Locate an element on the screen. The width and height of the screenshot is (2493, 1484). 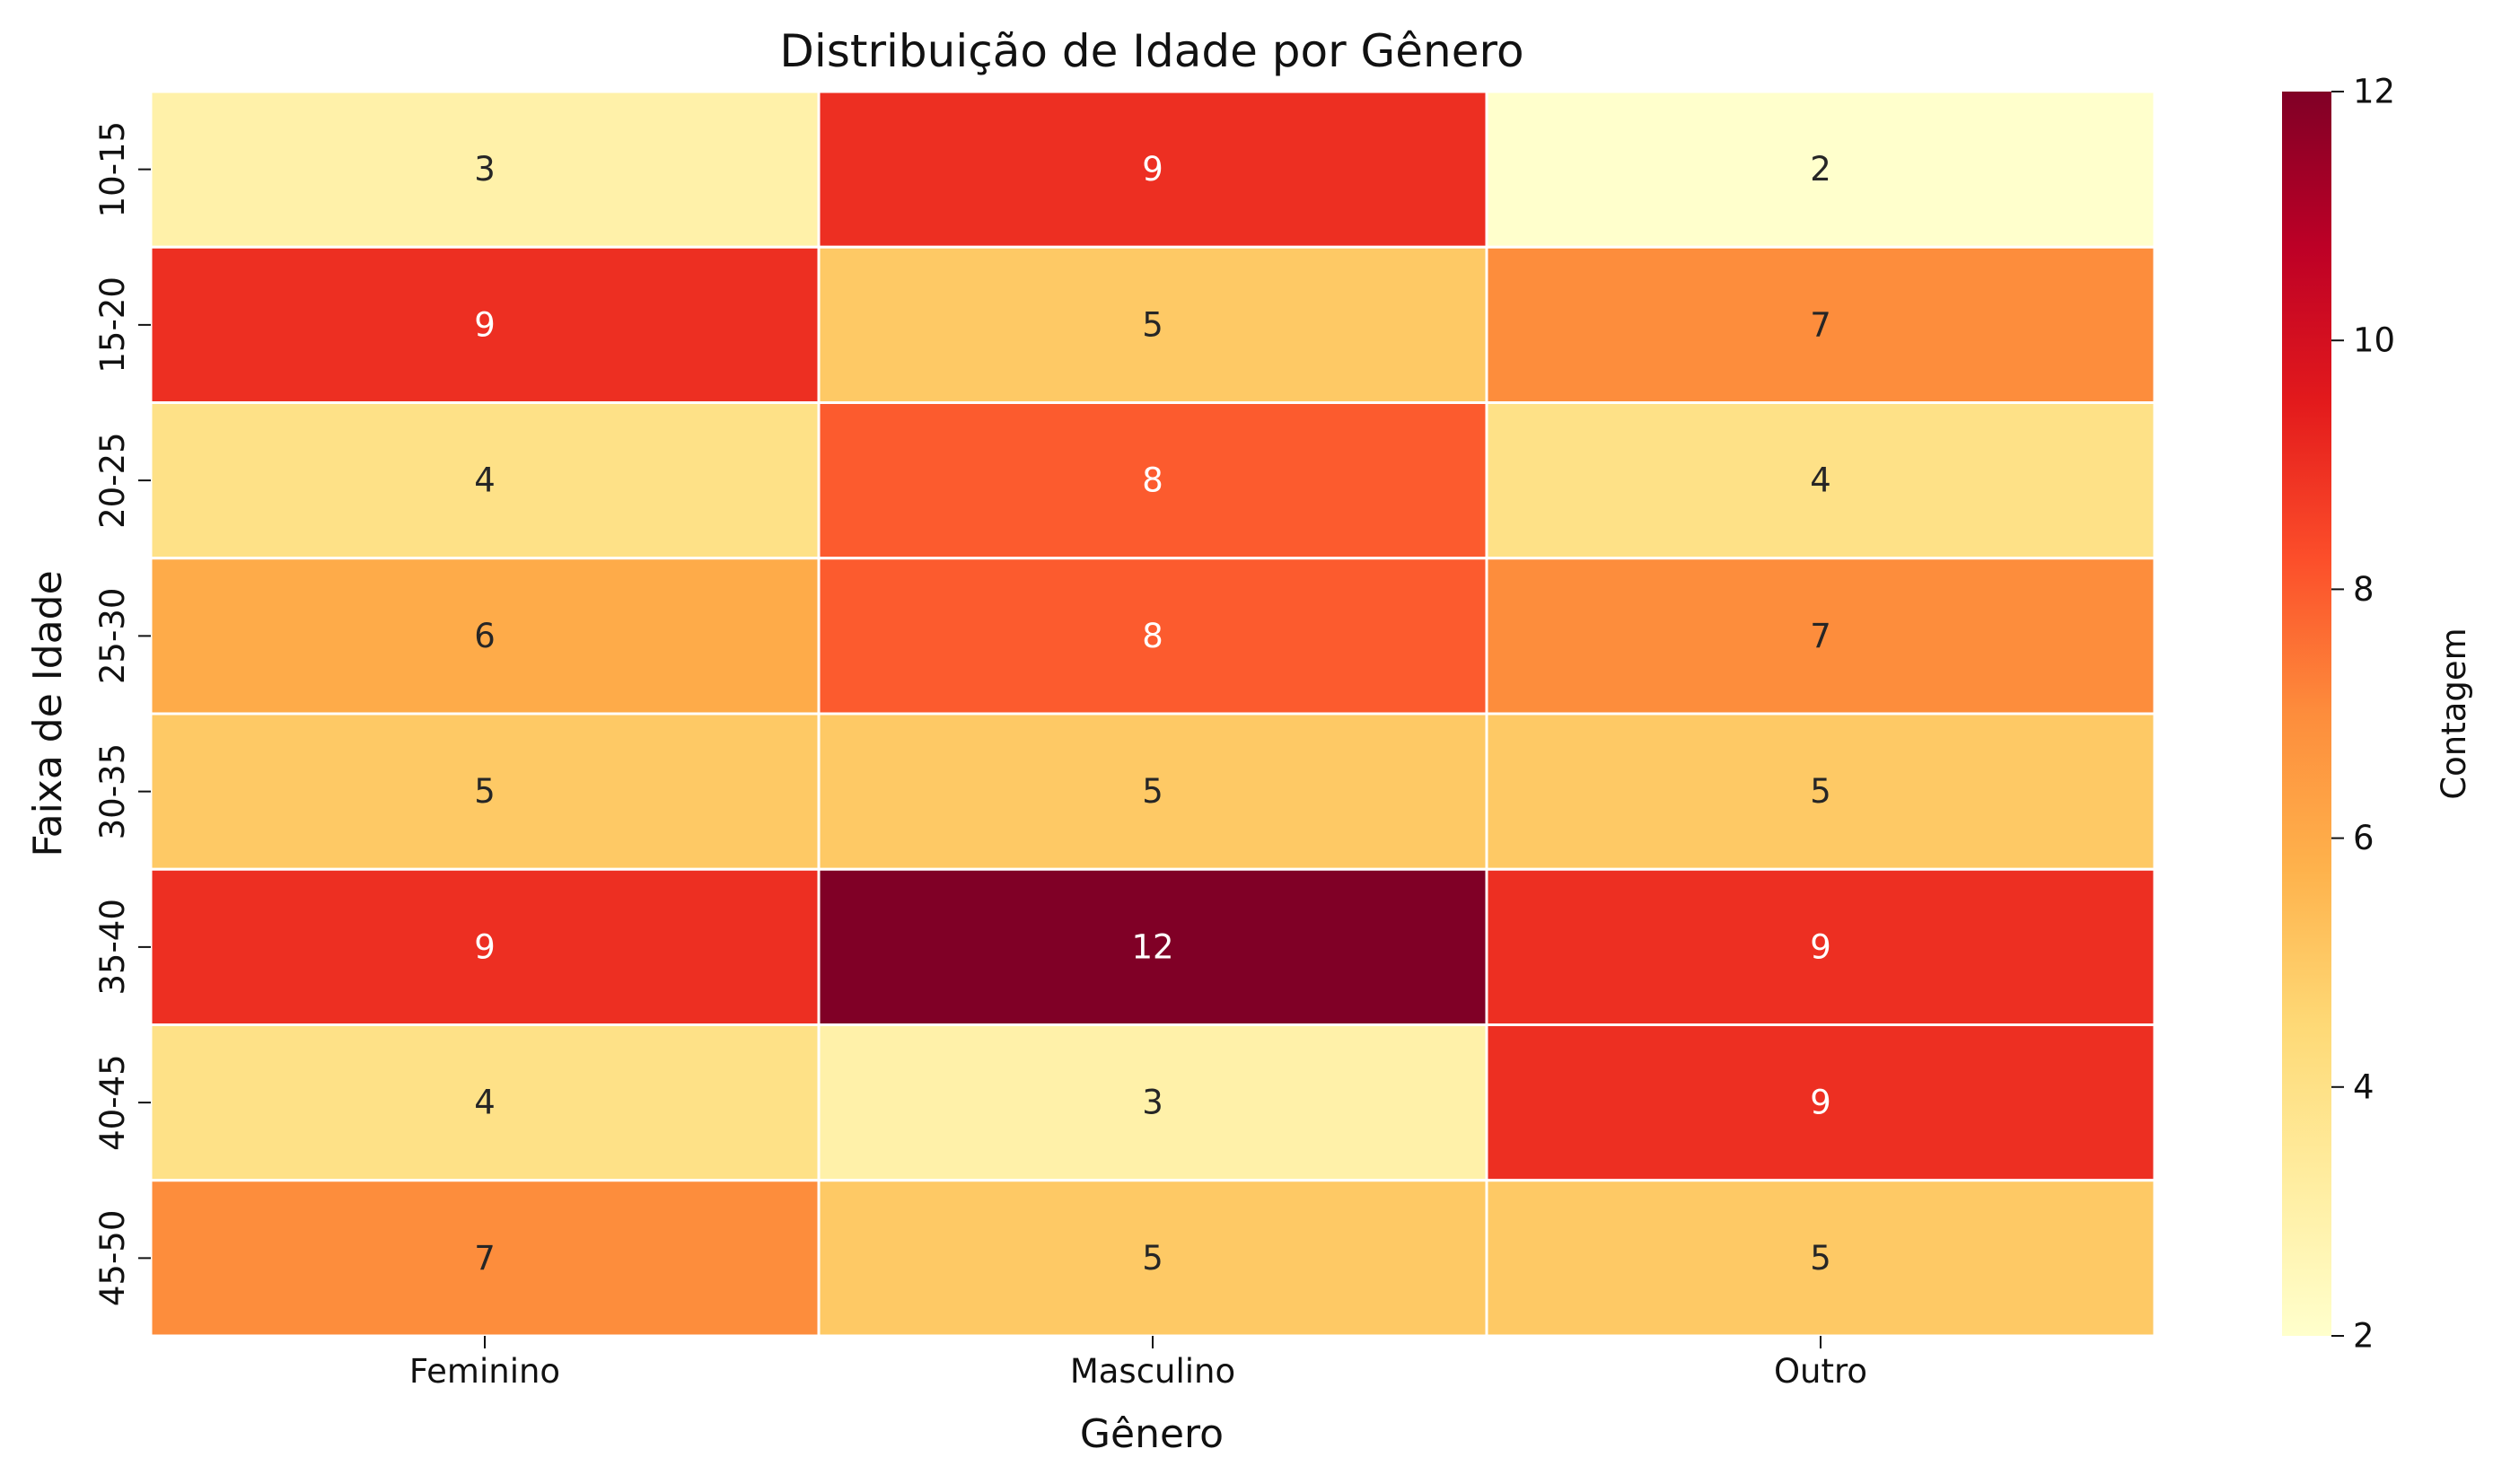
colorbar-tick-label: 10 is located at coordinates (2374, 340).